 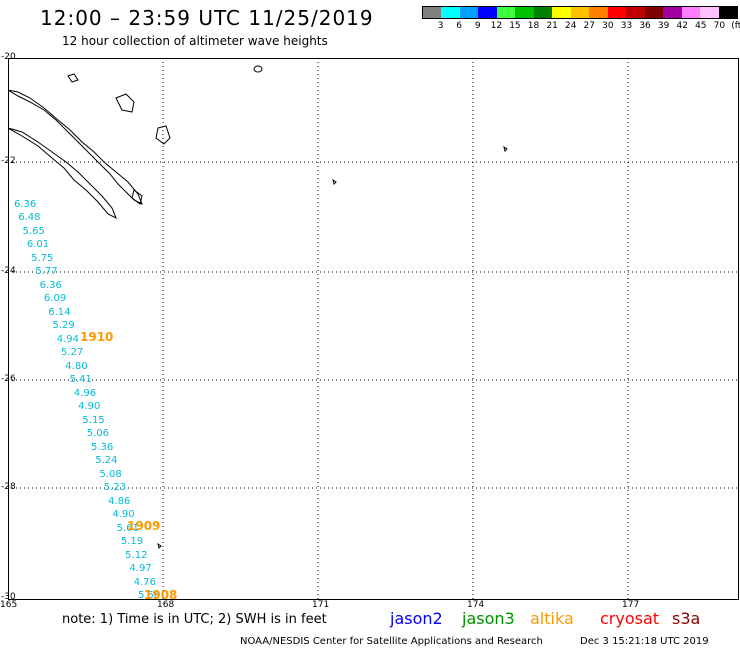 What do you see at coordinates (735, 26) in the screenshot?
I see `color-scale-label: (ft)` at bounding box center [735, 26].